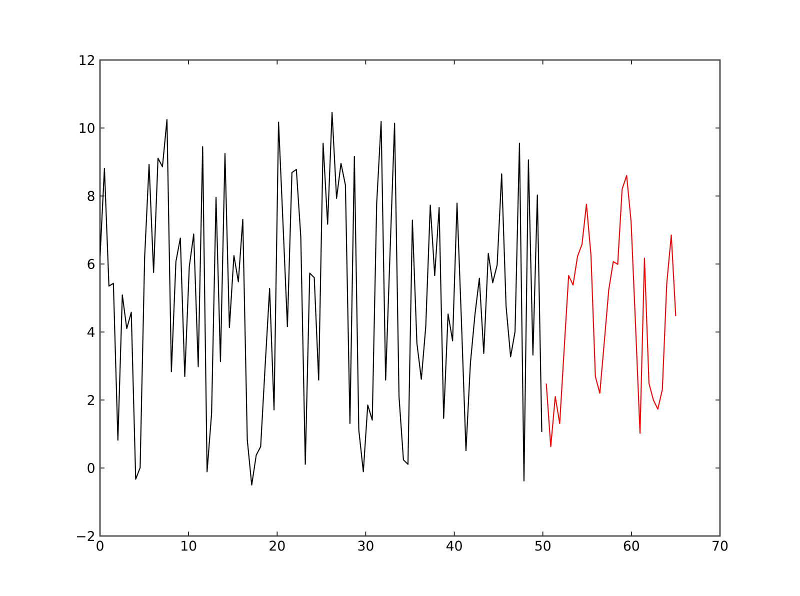 The image size is (800, 596). What do you see at coordinates (454, 545) in the screenshot?
I see `x-tick-label: 40` at bounding box center [454, 545].